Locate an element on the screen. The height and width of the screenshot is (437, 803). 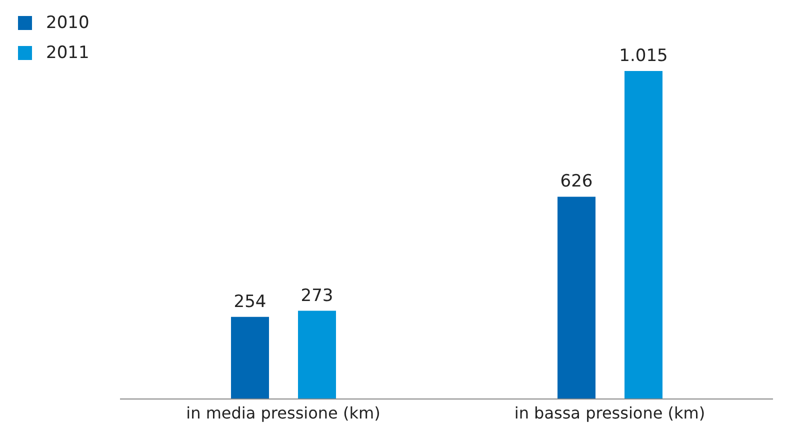
legend-label: 2011 is located at coordinates (68, 53).